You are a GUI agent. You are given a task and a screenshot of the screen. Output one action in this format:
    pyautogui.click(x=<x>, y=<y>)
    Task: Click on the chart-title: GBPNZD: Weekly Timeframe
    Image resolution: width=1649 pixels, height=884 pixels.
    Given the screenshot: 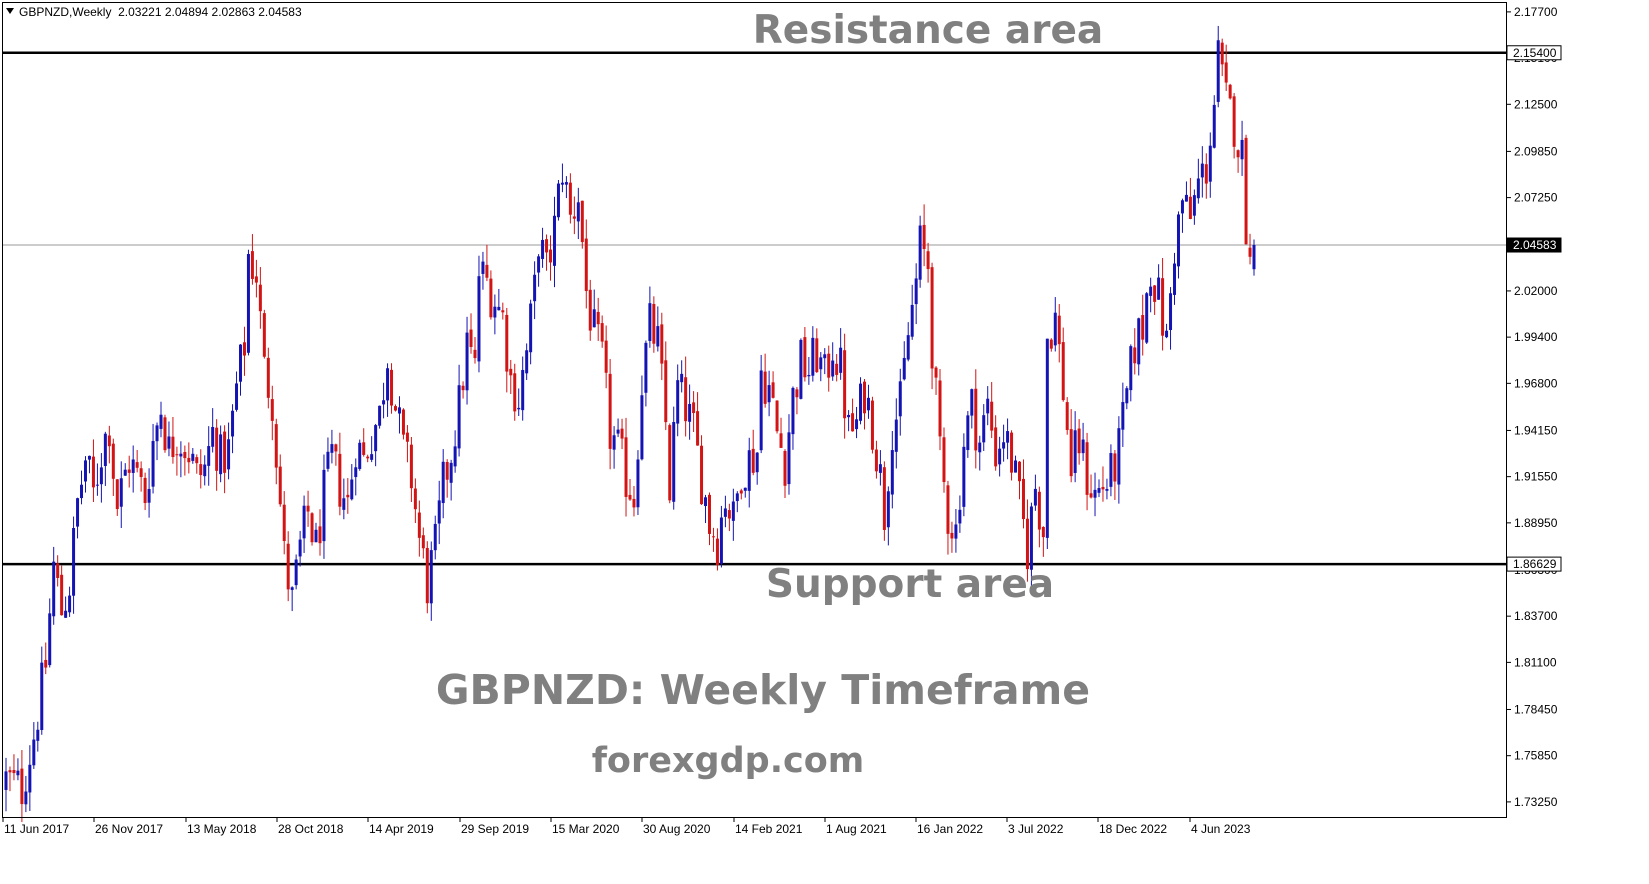 What is the action you would take?
    pyautogui.click(x=763, y=690)
    